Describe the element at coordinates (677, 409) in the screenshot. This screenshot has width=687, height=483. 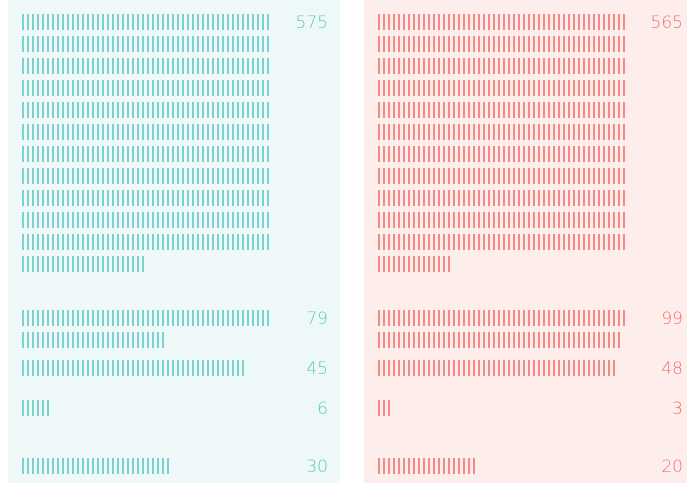
I see `count-label: 3` at that location.